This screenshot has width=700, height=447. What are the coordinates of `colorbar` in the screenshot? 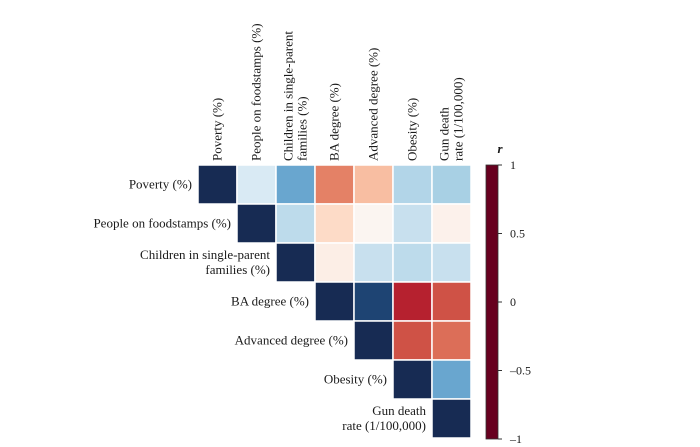 It's located at (492, 302).